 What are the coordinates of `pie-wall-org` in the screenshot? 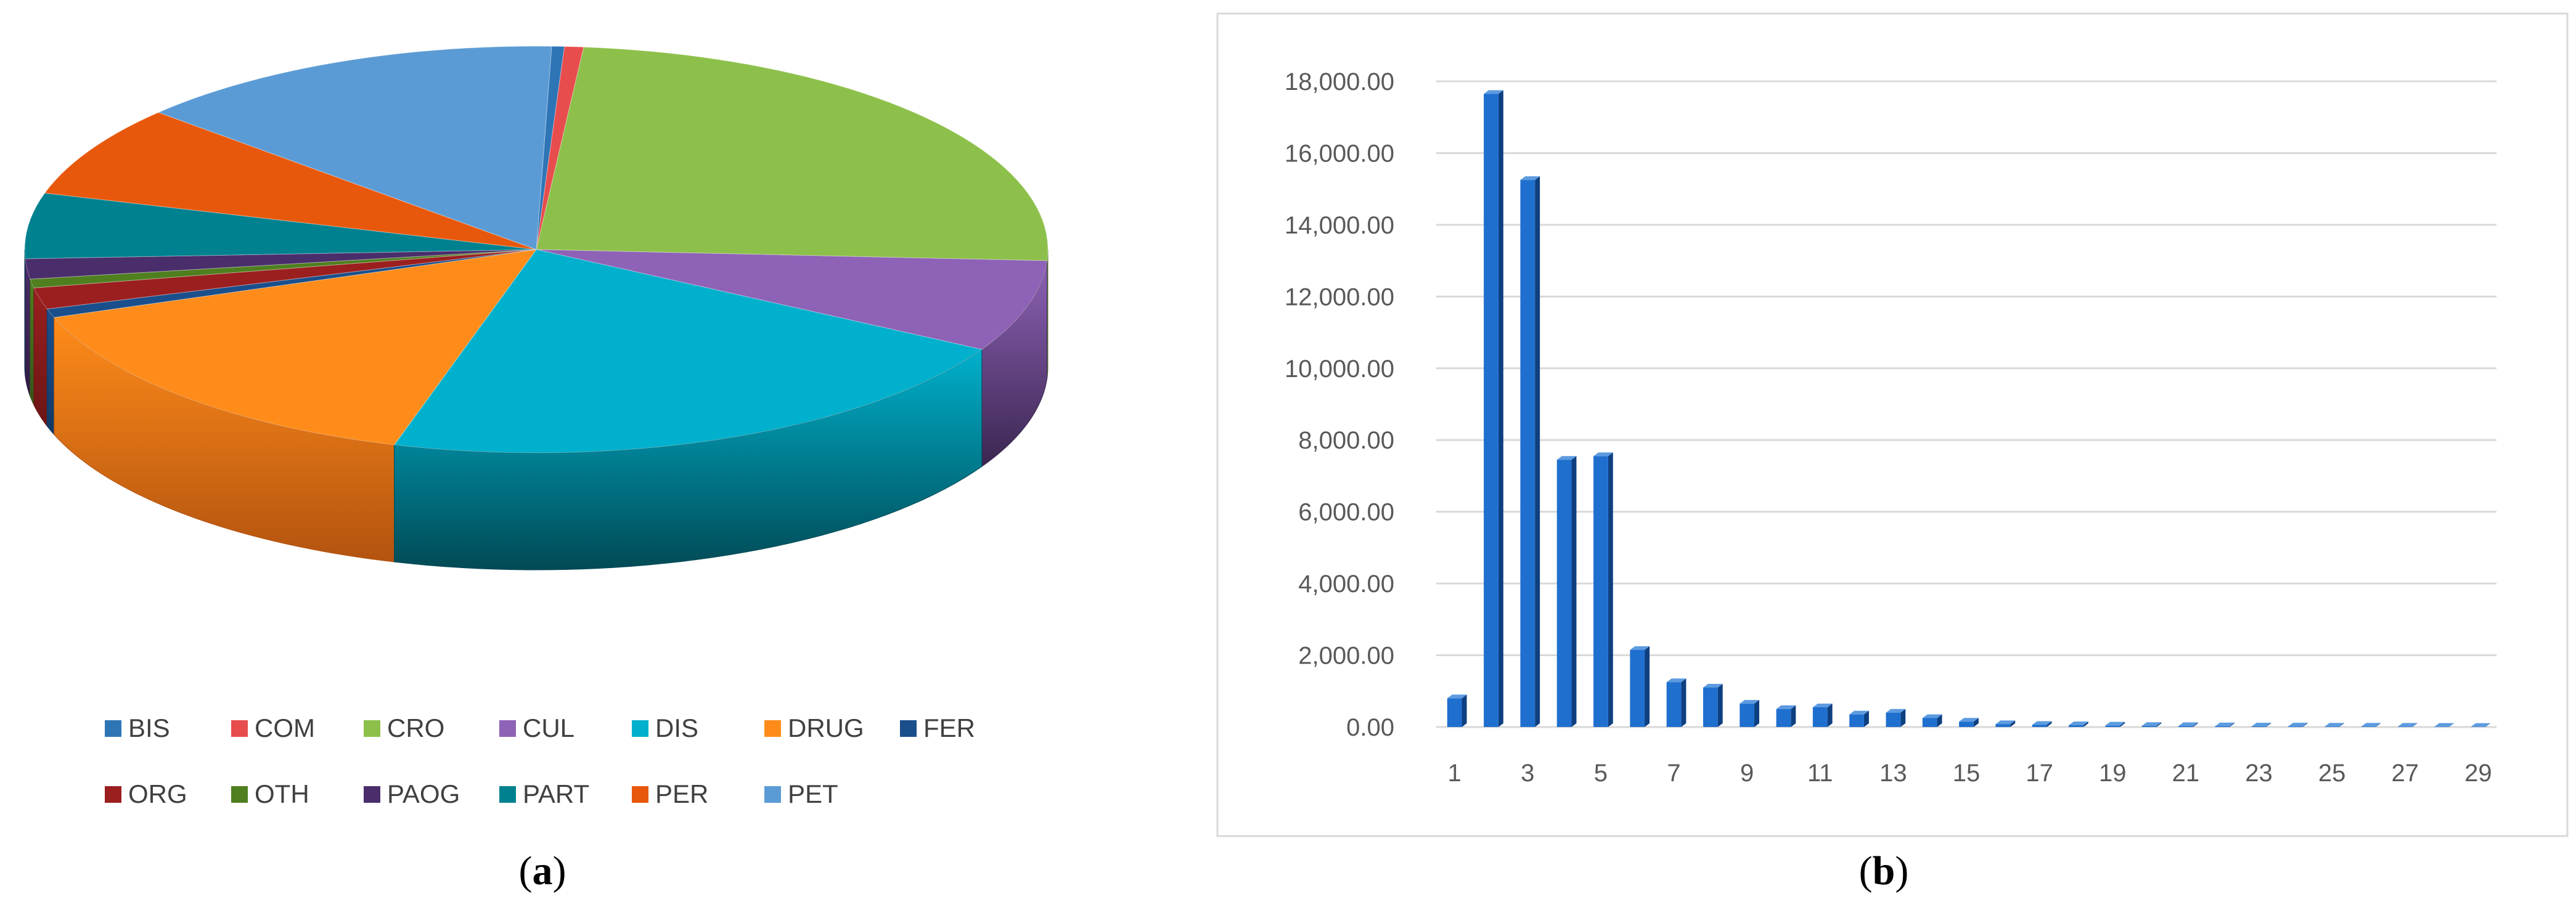 It's located at (40, 357).